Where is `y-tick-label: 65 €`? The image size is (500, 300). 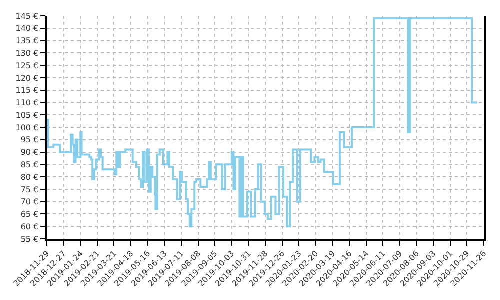
y-tick-label: 65 € is located at coordinates (29, 215).